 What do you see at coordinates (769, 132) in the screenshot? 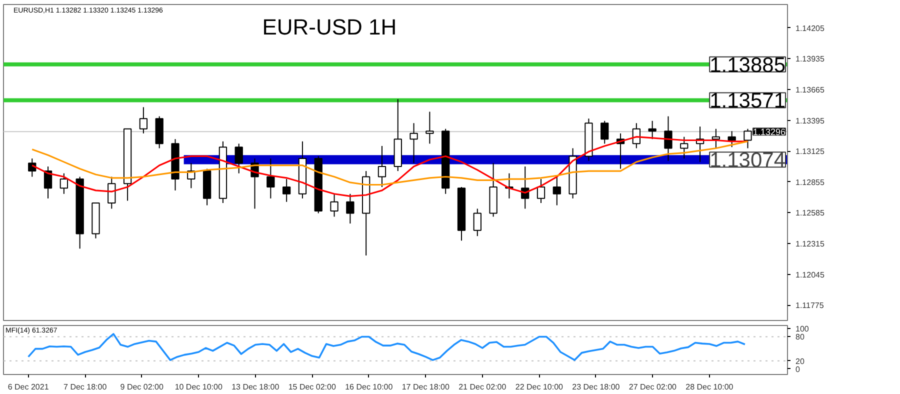
I see `ref-line-label: 1.13296` at bounding box center [769, 132].